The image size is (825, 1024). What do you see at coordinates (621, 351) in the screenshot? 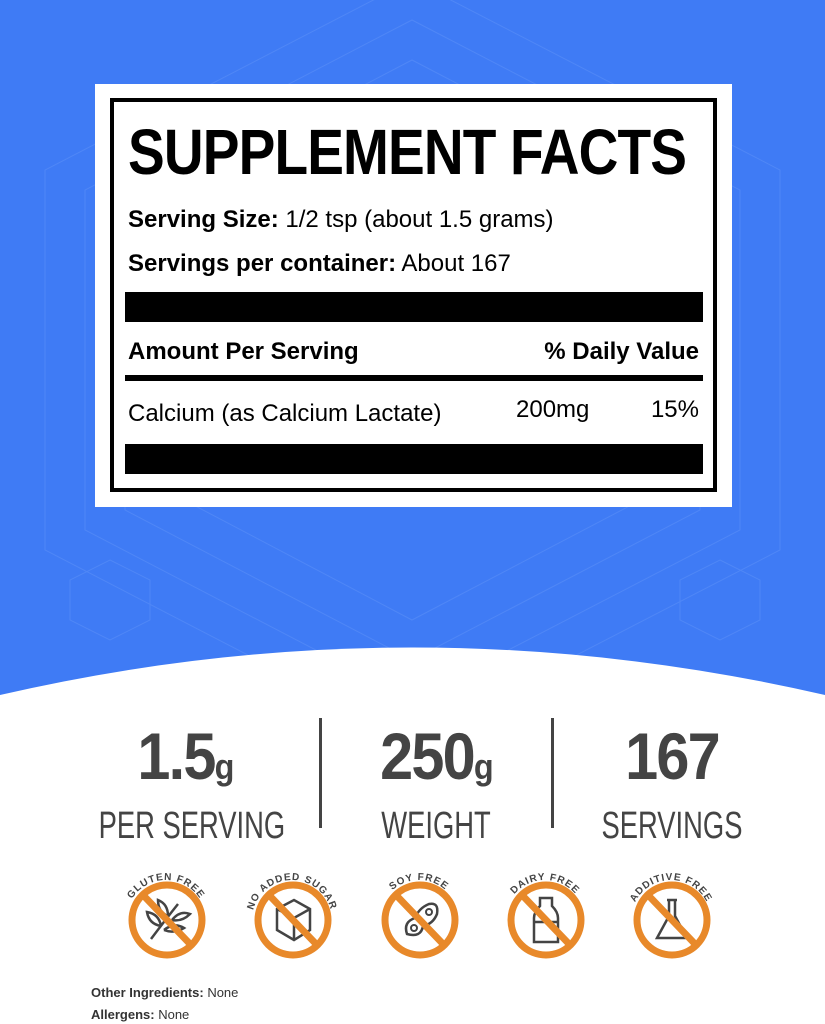
I see `dv-header: % Daily Value` at bounding box center [621, 351].